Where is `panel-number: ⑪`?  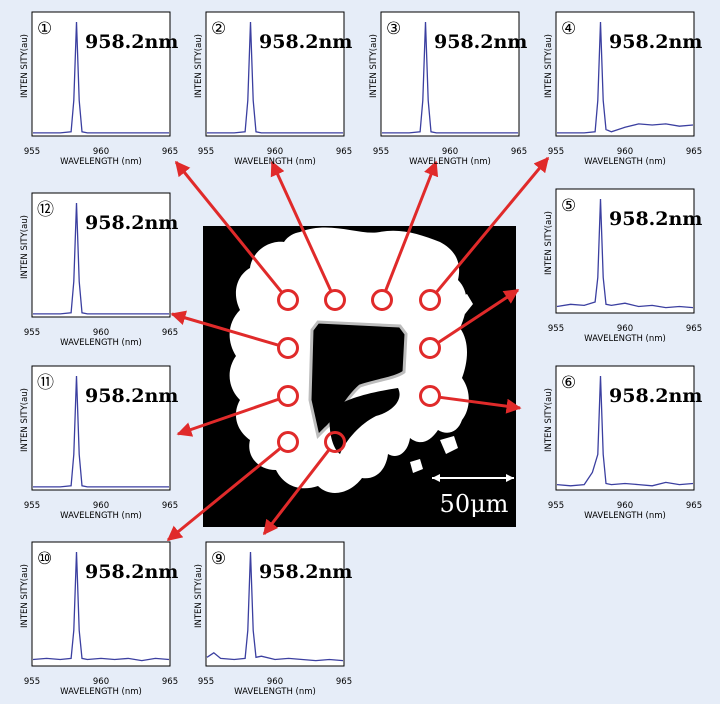
panel-number: ⑪ is located at coordinates (45, 383).